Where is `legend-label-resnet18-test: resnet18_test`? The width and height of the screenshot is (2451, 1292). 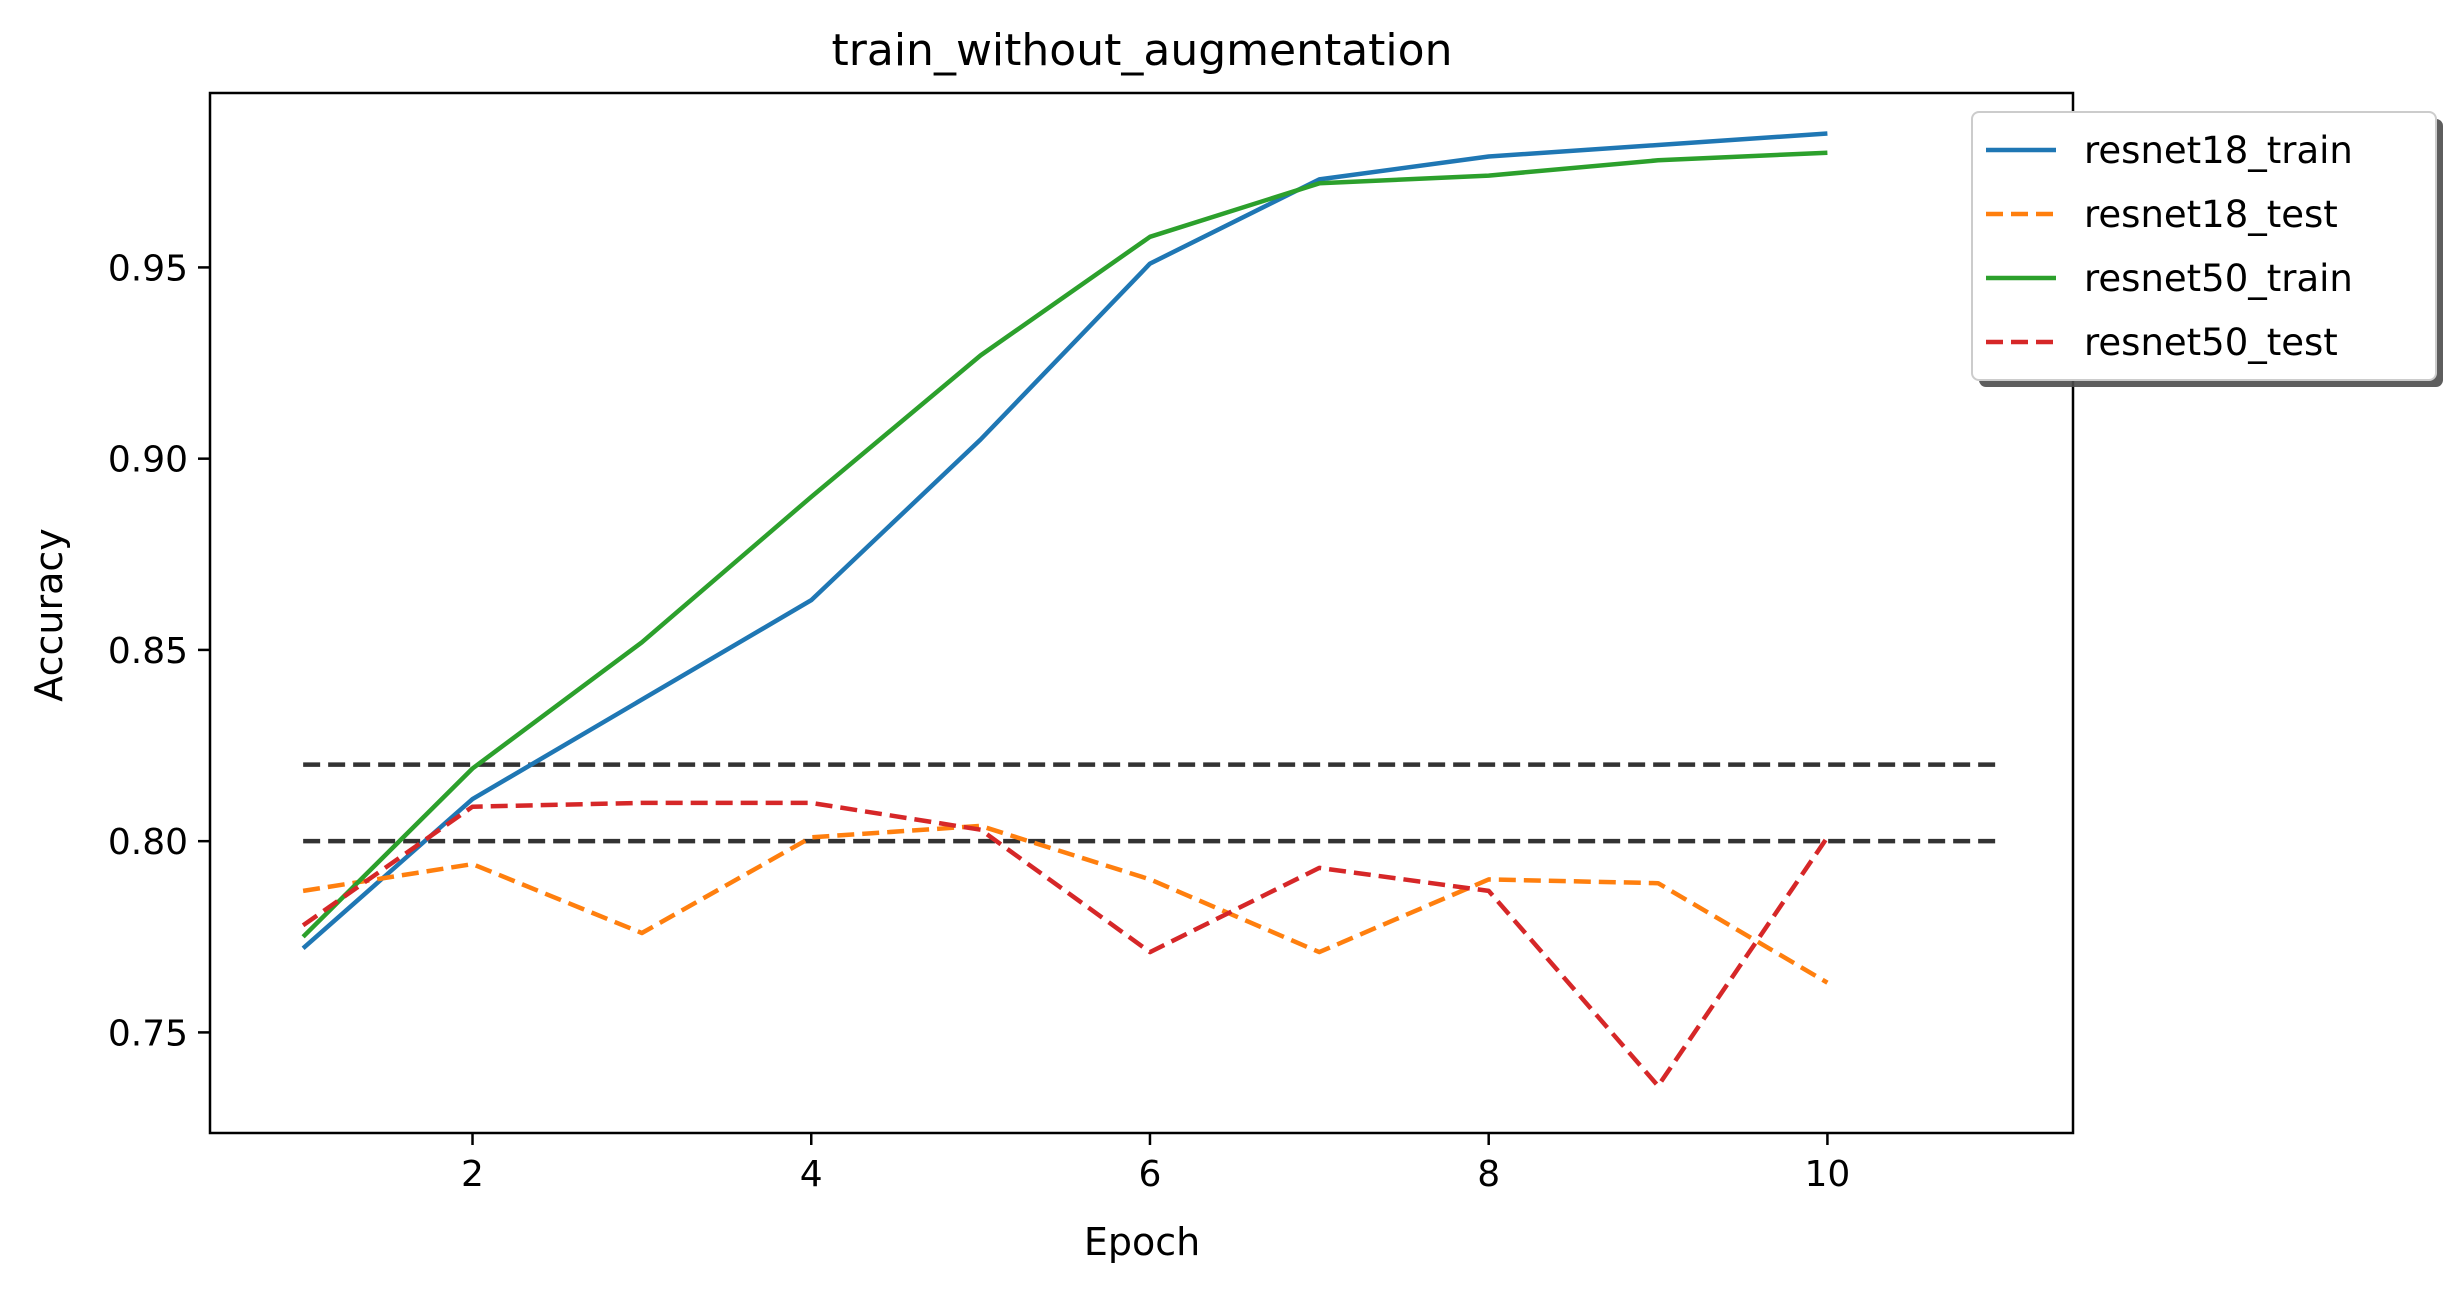 legend-label-resnet18-test: resnet18_test is located at coordinates (2211, 214).